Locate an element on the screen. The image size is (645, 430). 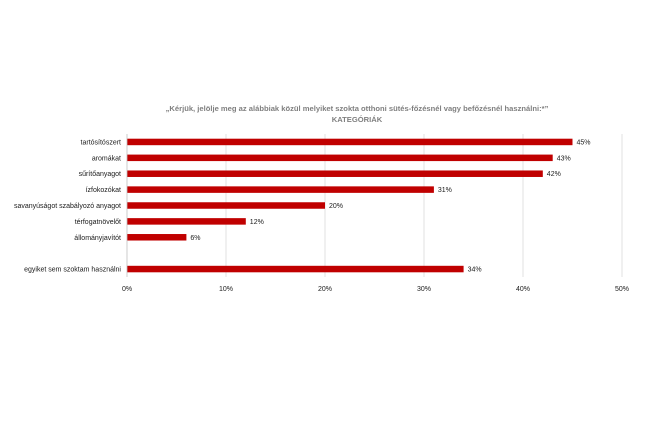
data-label: 31% is located at coordinates (445, 190).